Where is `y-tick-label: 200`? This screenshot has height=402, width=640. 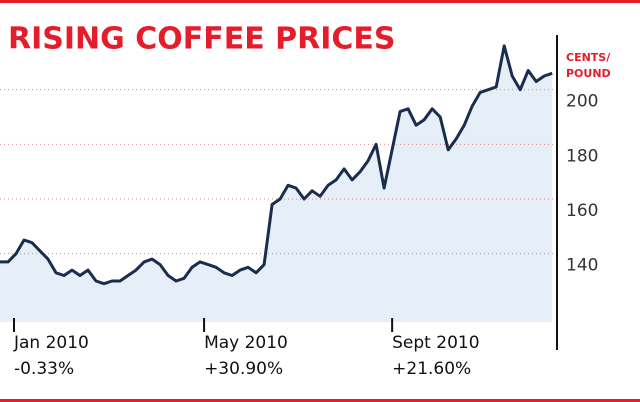
y-tick-label: 200 is located at coordinates (582, 102).